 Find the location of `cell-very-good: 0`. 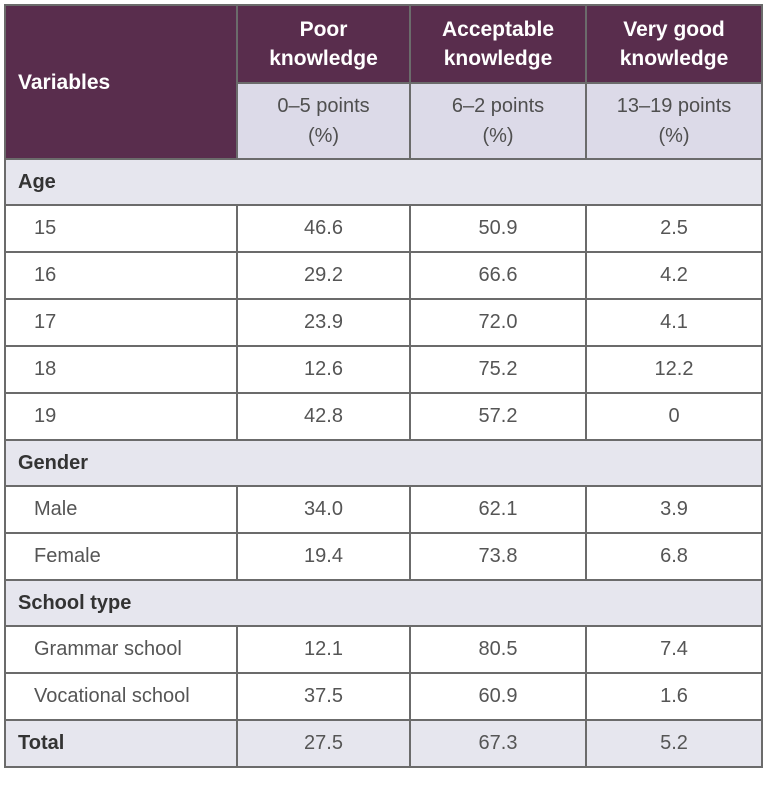

cell-very-good: 0 is located at coordinates (674, 416).